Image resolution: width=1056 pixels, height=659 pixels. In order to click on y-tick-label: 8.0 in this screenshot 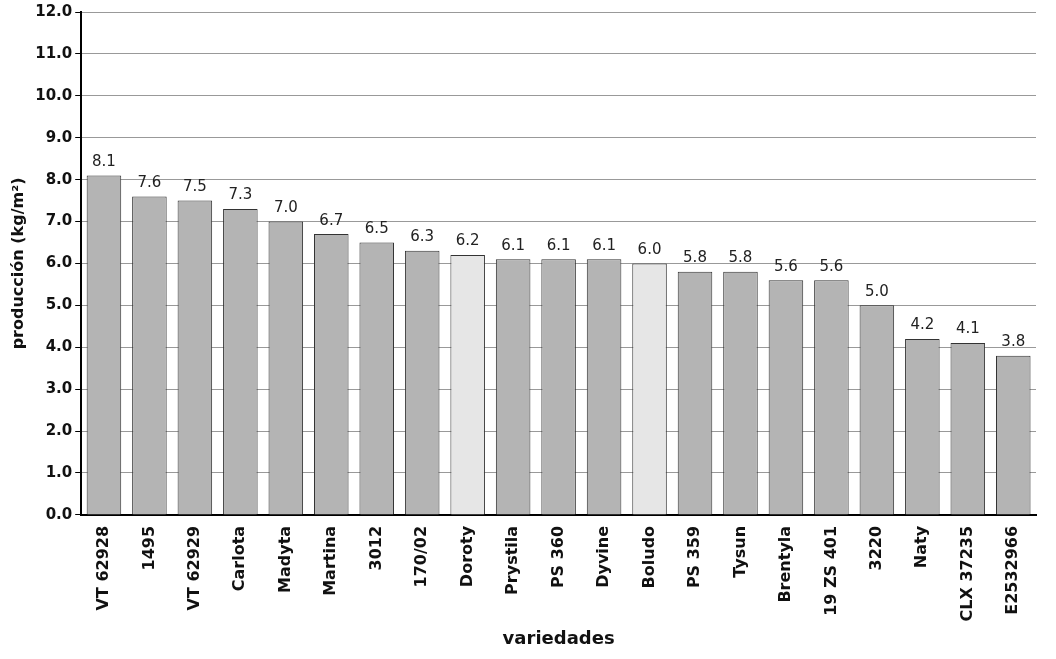, I will do `click(59, 178)`.